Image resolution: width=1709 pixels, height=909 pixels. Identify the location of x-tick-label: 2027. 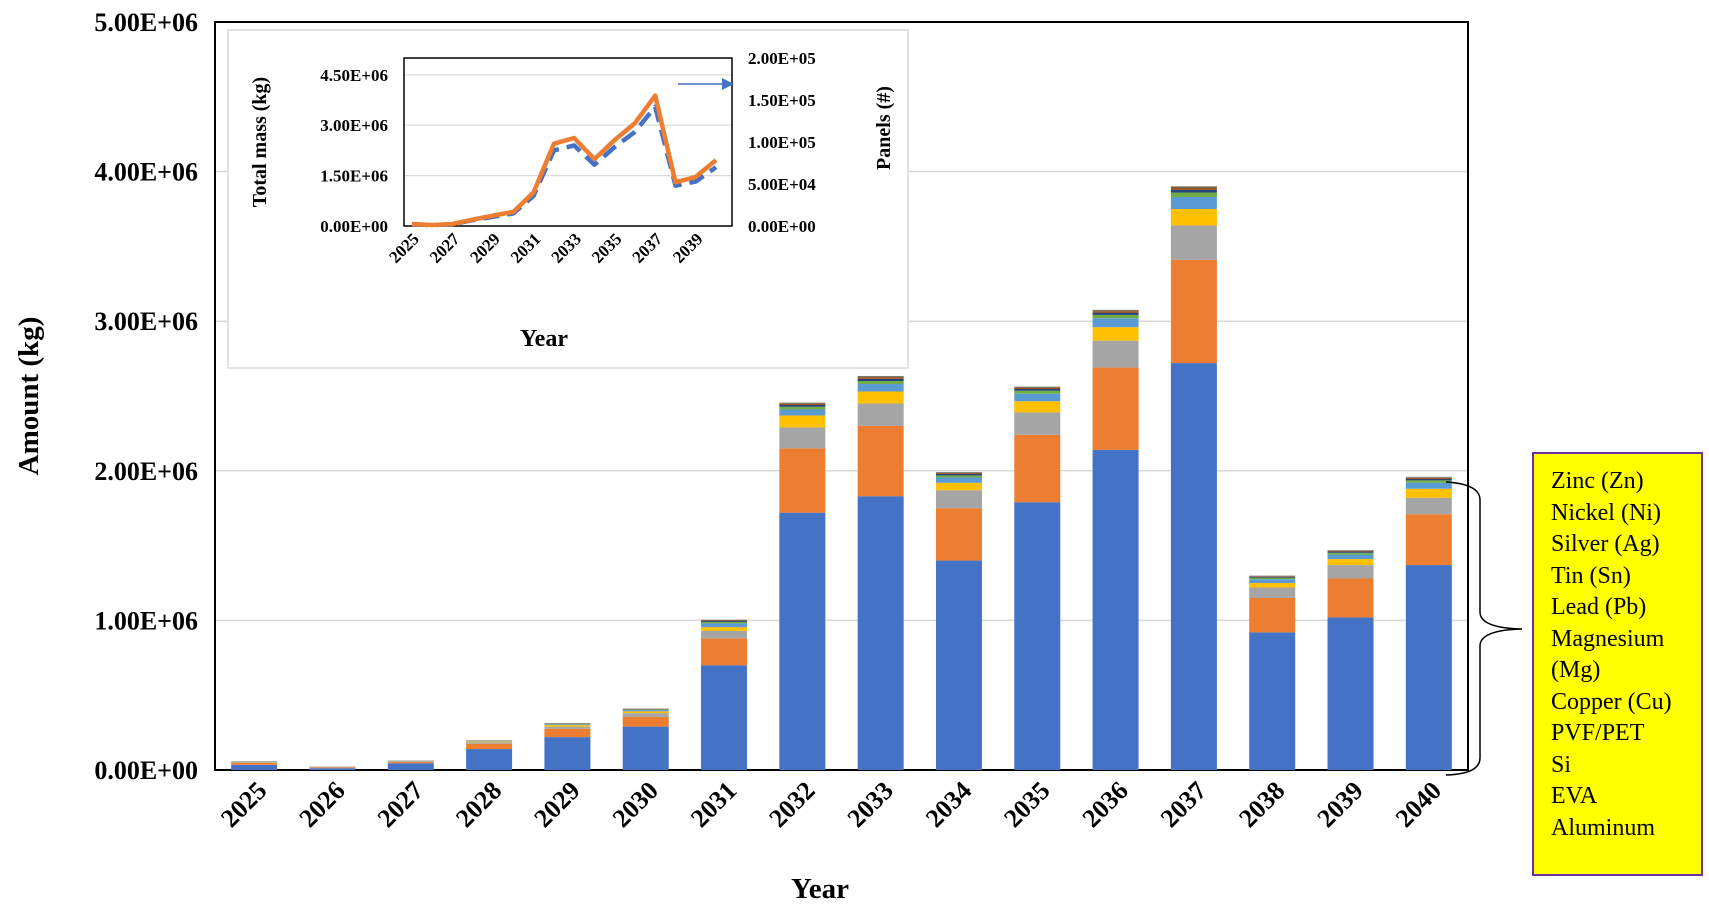
(400, 804).